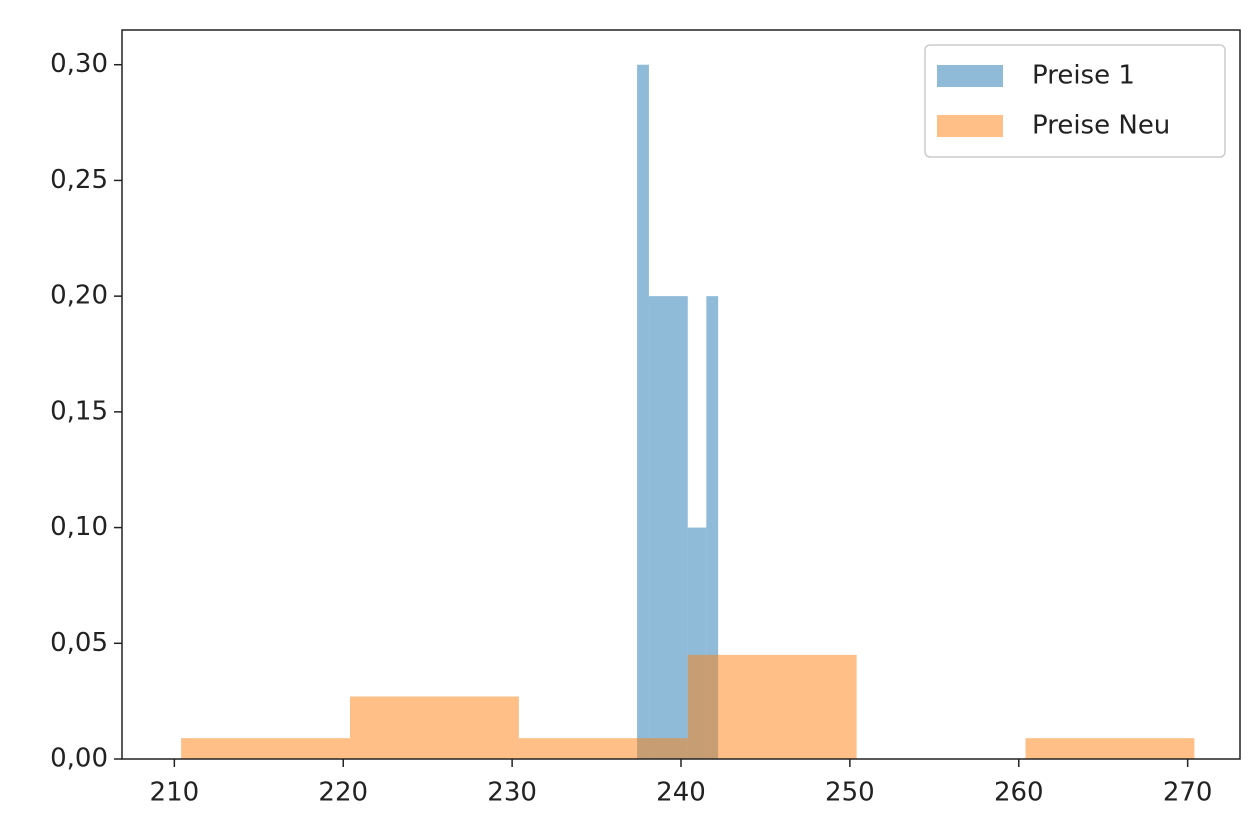 This screenshot has width=1258, height=832. Describe the element at coordinates (1019, 793) in the screenshot. I see `x-tick-label: 260` at that location.